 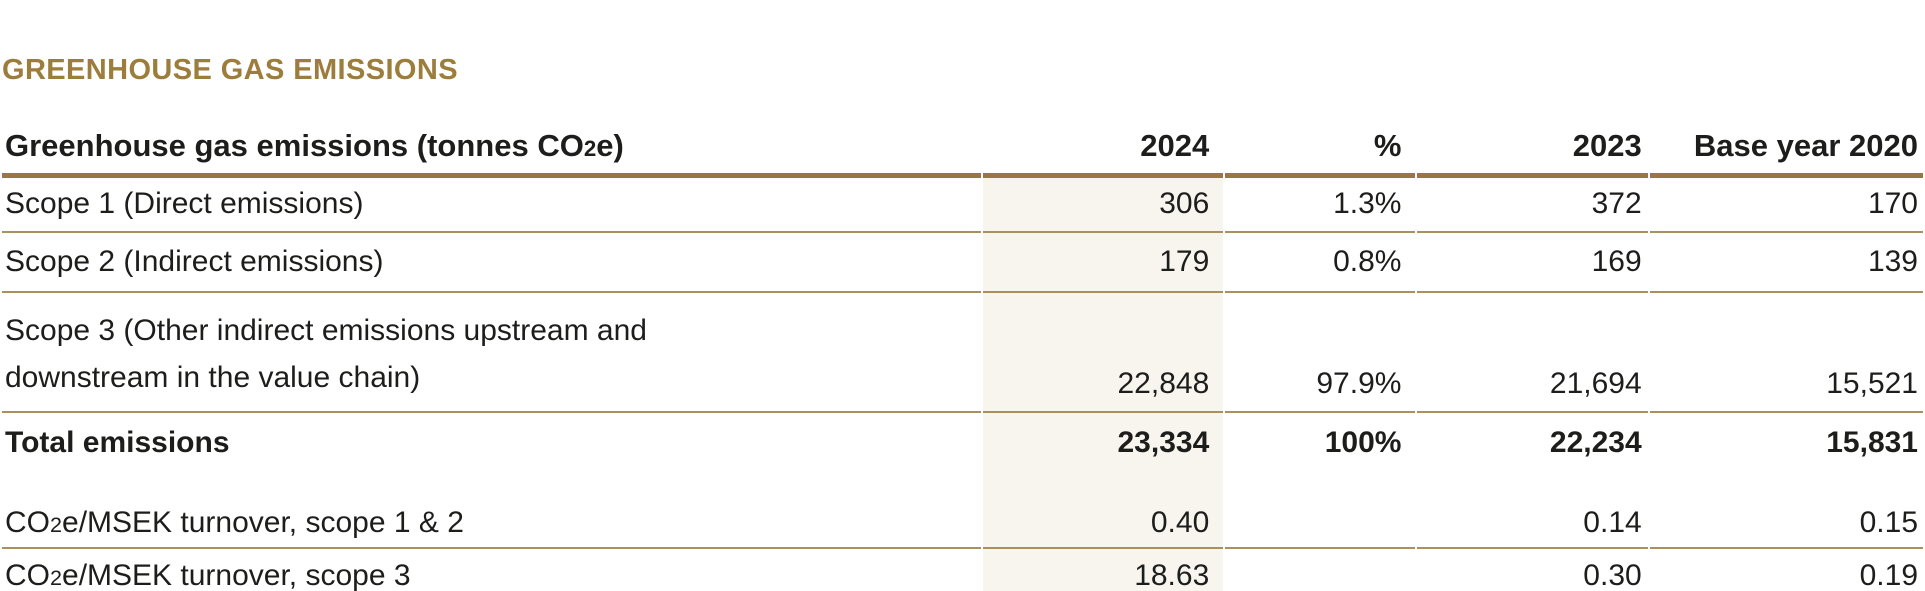 I want to click on value-2024: 0.40, so click(x=1103, y=524).